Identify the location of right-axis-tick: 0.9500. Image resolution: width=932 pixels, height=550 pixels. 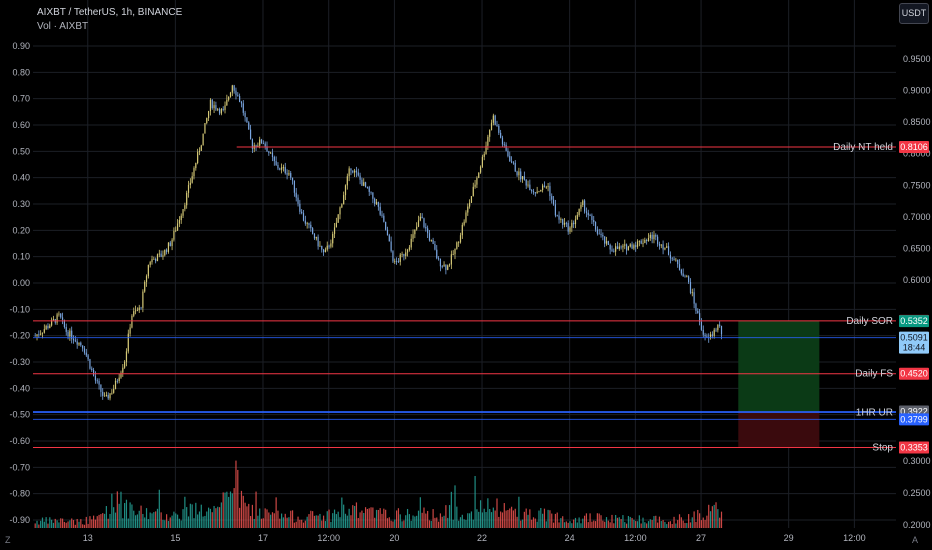
(917, 59).